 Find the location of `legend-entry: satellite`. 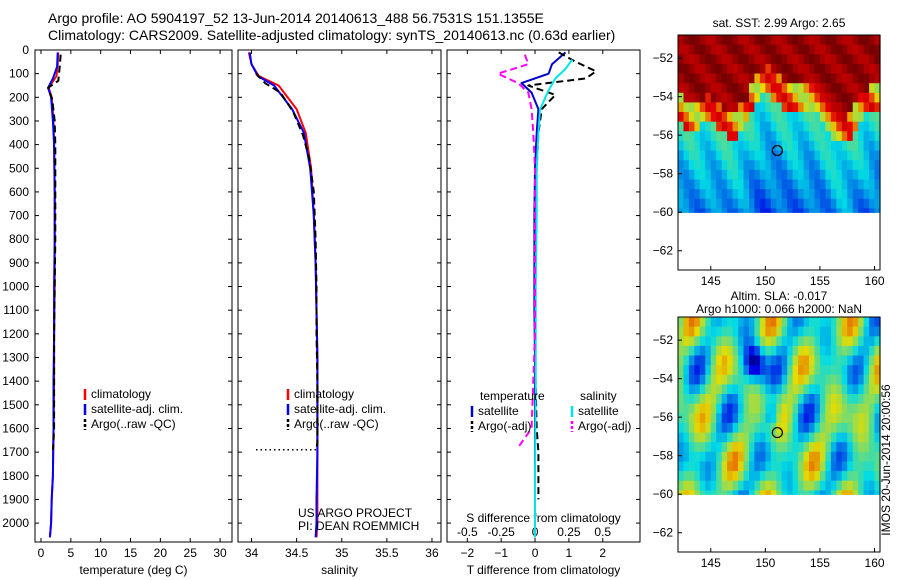

legend-entry: satellite is located at coordinates (498, 411).